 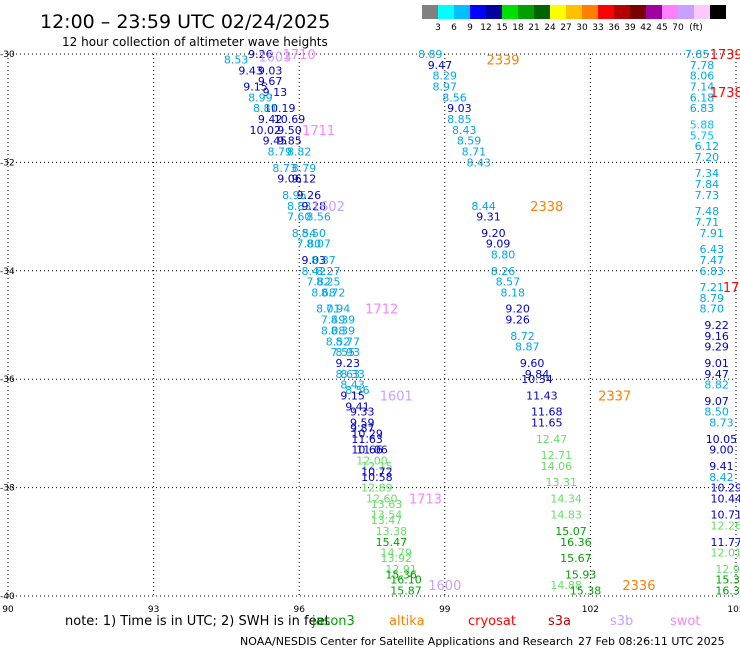 I want to click on swh-value: 15.93, so click(x=581, y=574).